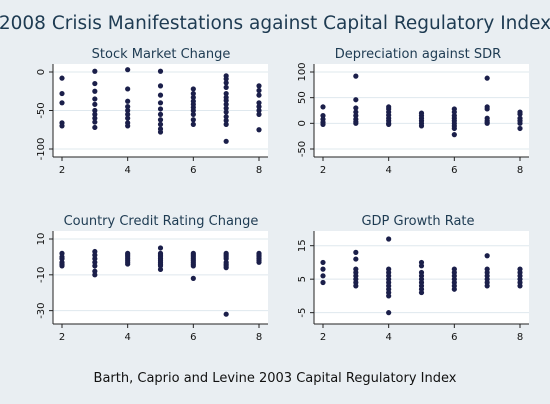 This screenshot has height=404, width=550. I want to click on y-tick-label: 5, so click(302, 279).